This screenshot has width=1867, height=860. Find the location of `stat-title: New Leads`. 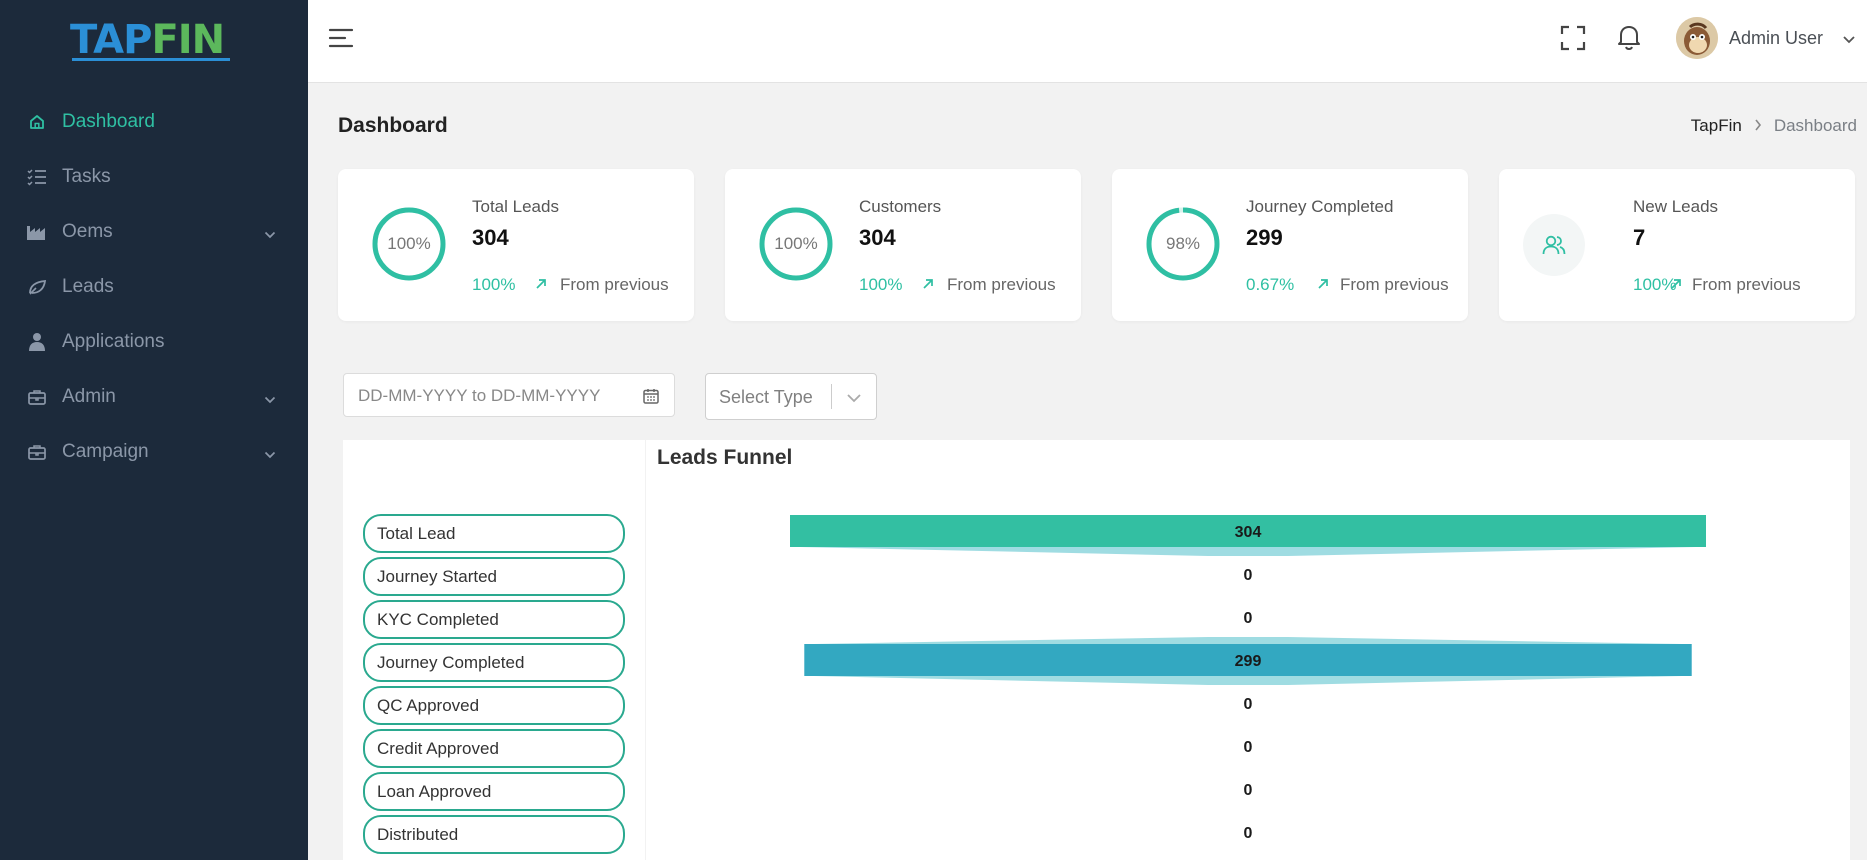

stat-title: New Leads is located at coordinates (1676, 206).